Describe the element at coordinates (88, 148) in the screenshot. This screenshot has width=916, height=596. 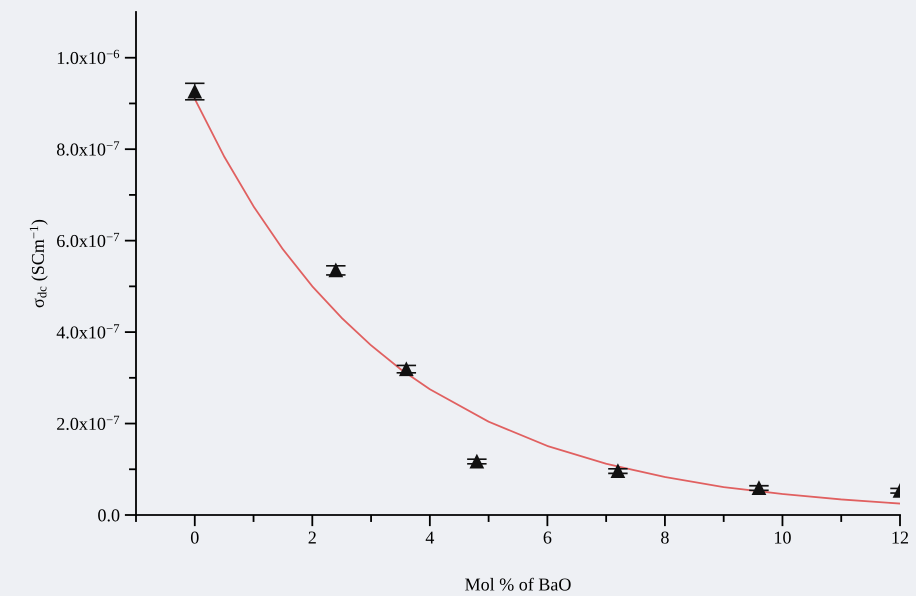
I see `y-tick-label: 8.0x10$^{−7}$` at that location.